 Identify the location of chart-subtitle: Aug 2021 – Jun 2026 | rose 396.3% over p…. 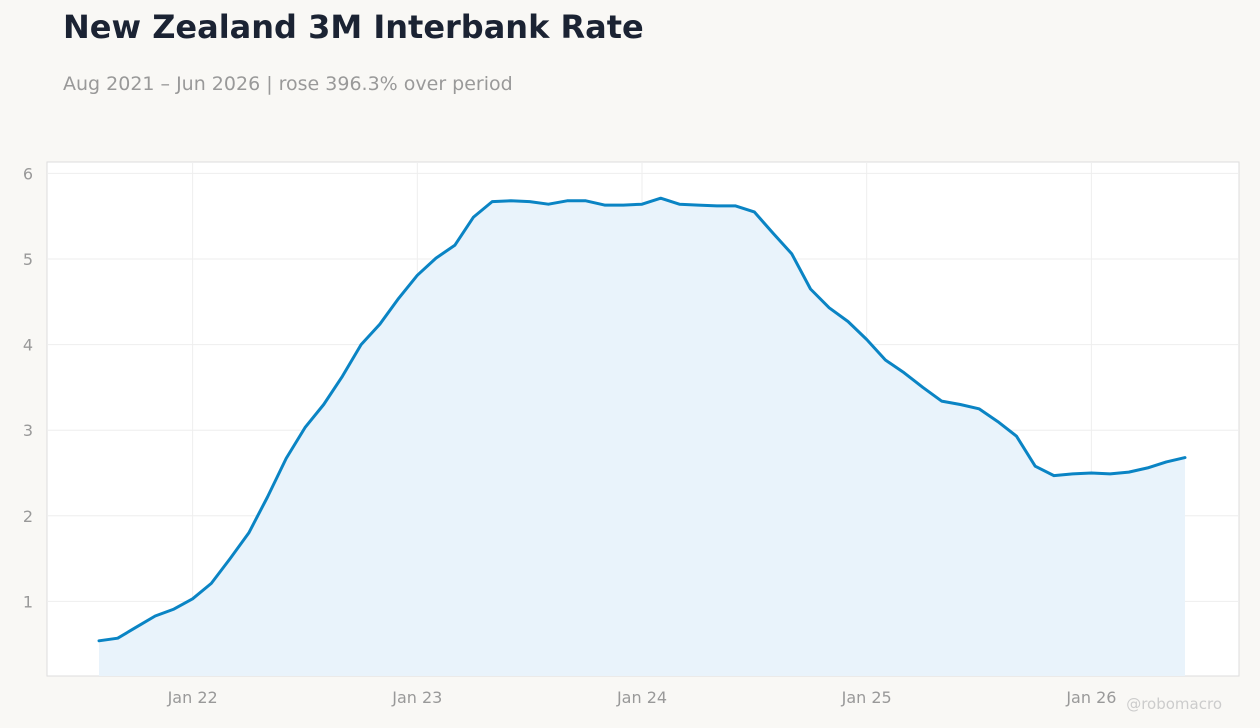
(288, 84).